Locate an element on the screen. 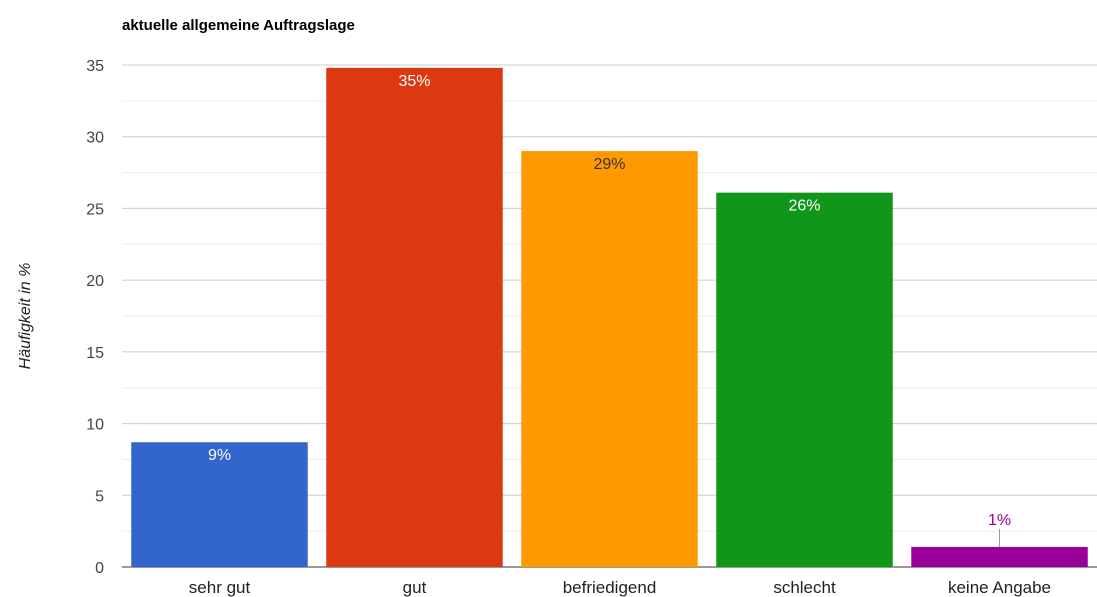 The width and height of the screenshot is (1097, 597). y-tick-label: 30 is located at coordinates (95, 138).